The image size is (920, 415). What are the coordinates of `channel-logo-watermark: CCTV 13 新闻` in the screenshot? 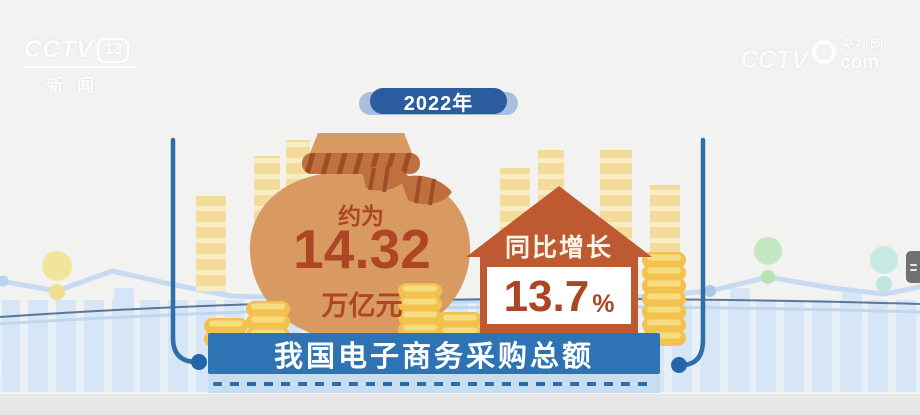 It's located at (89, 66).